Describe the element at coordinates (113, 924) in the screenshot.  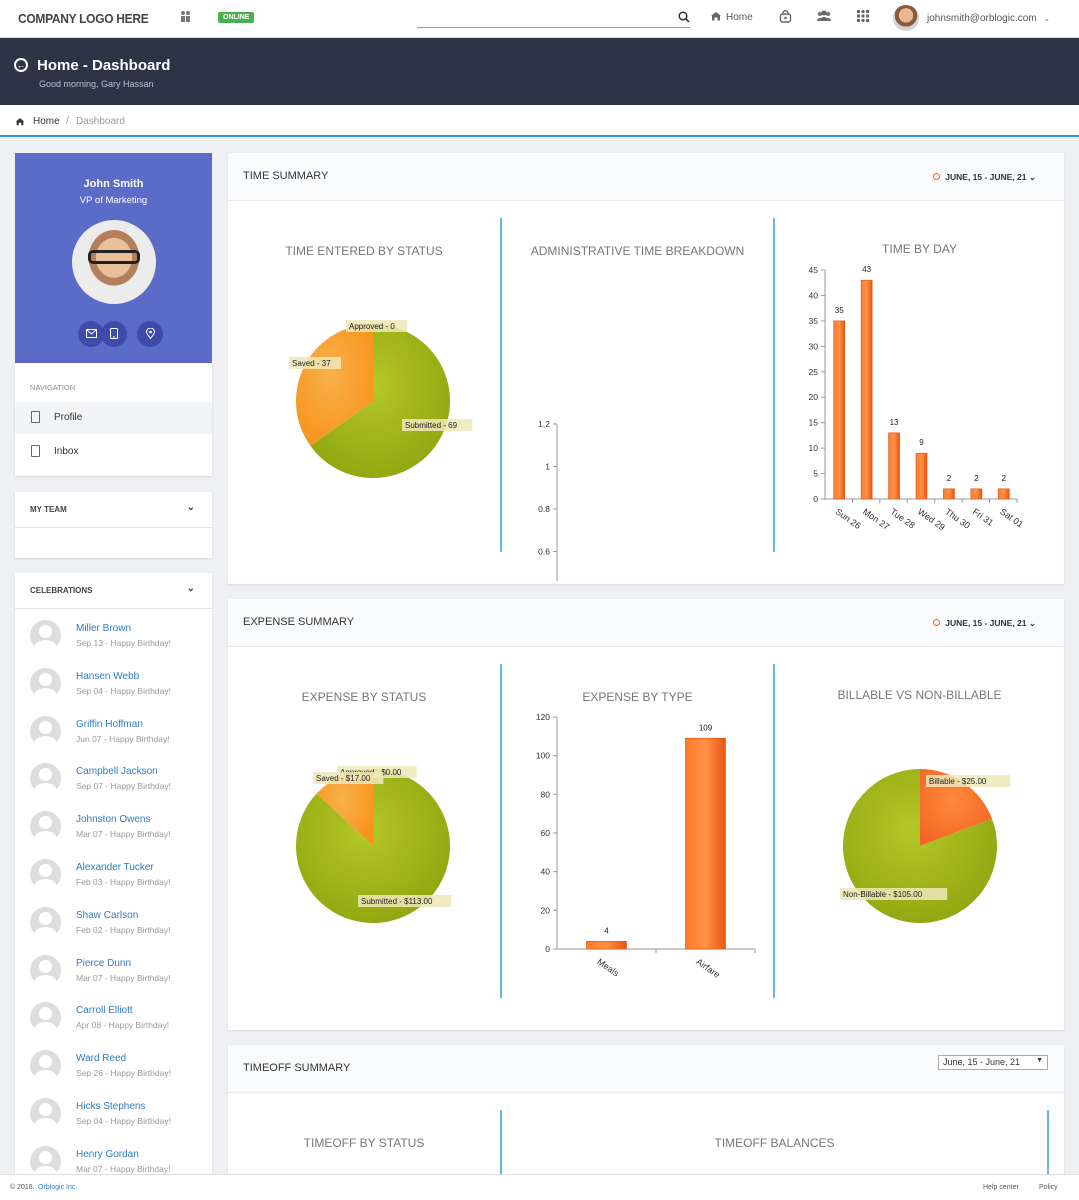
I see `celebration-item: Shaw Carlson Feb 02 - Happy Birthday!` at that location.